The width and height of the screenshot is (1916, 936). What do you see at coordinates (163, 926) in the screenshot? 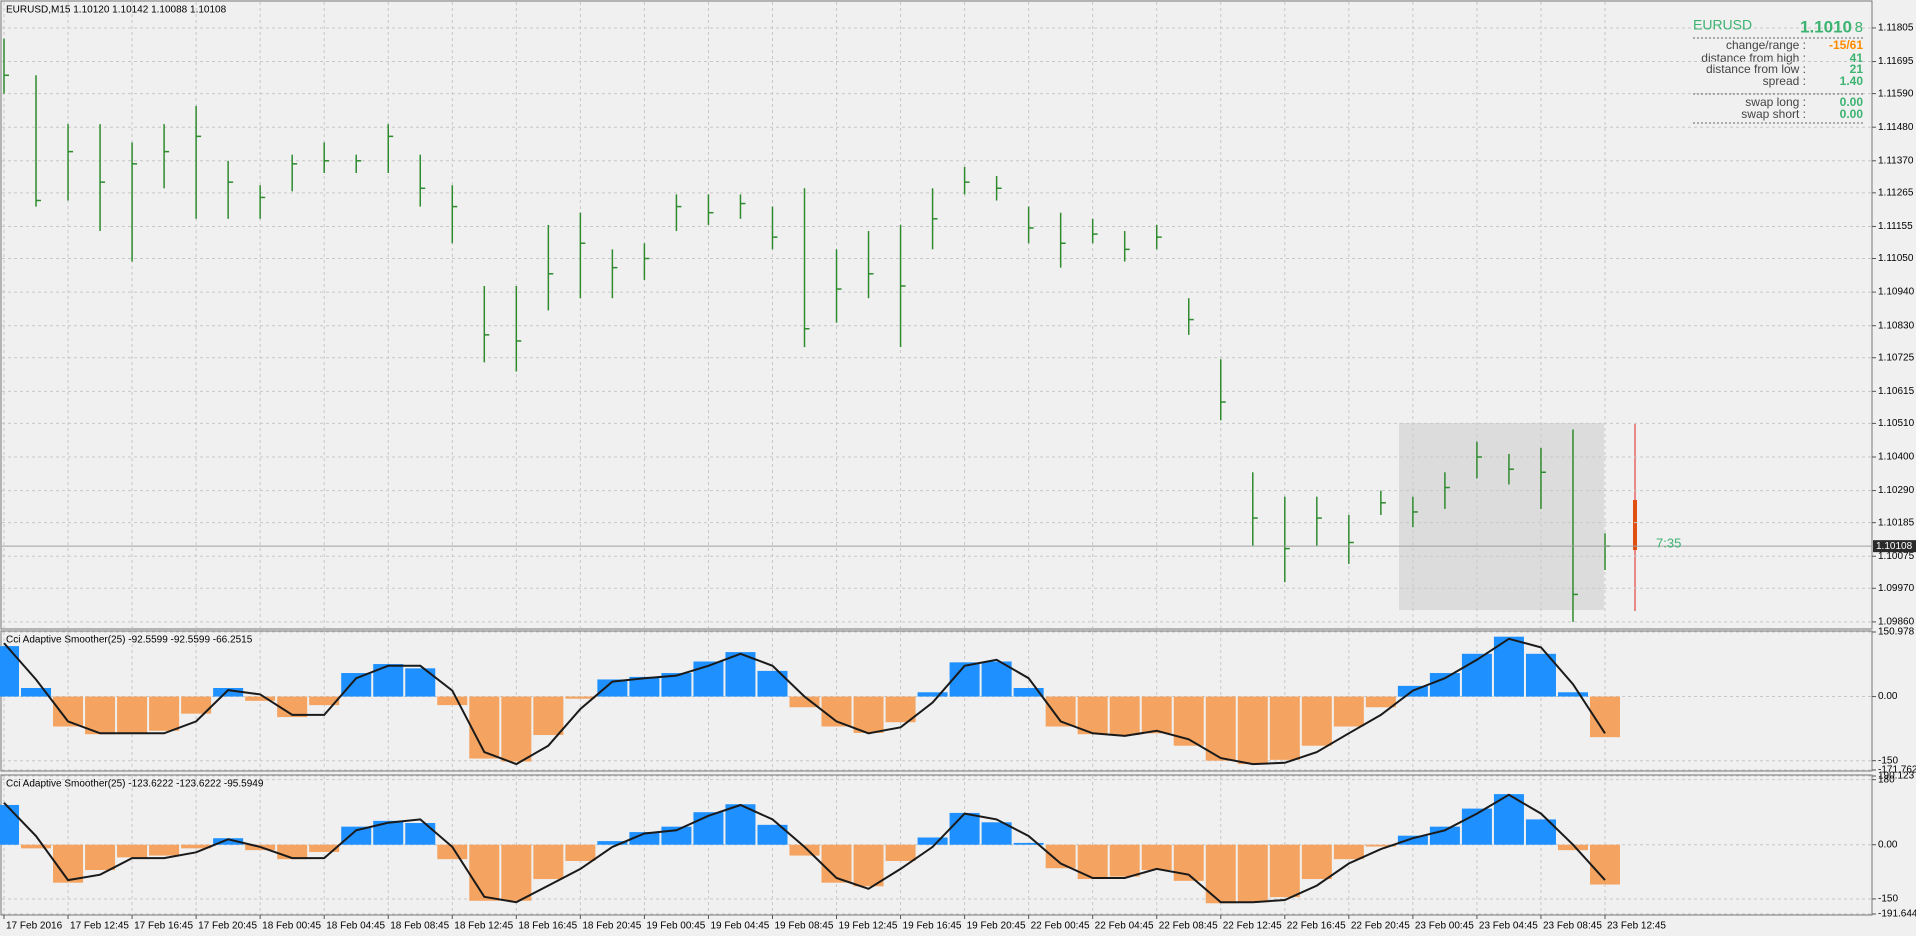
I see `x-tick-label: 17 Feb 16:45` at bounding box center [163, 926].